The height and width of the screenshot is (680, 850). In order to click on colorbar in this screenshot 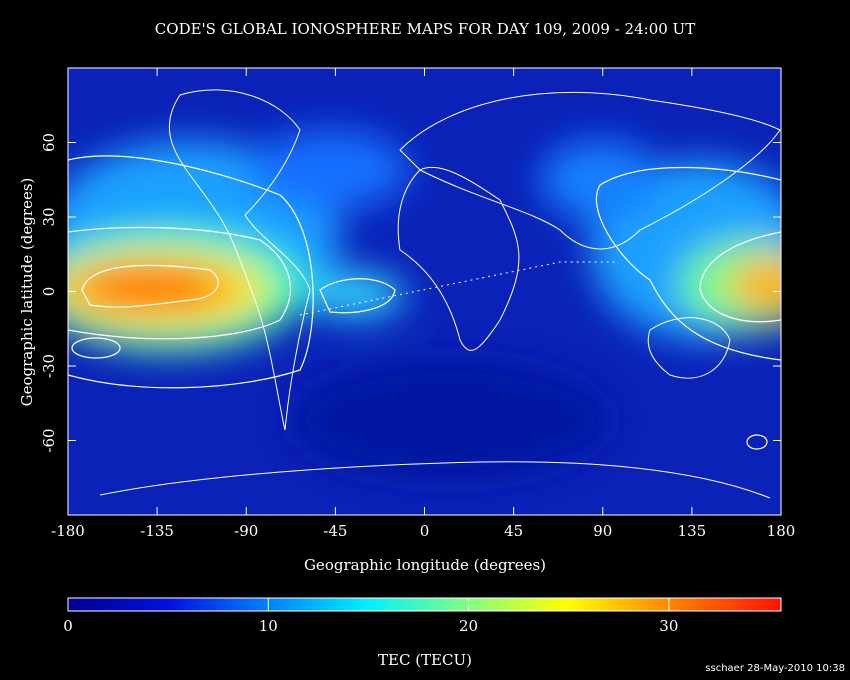, I will do `click(424, 604)`.